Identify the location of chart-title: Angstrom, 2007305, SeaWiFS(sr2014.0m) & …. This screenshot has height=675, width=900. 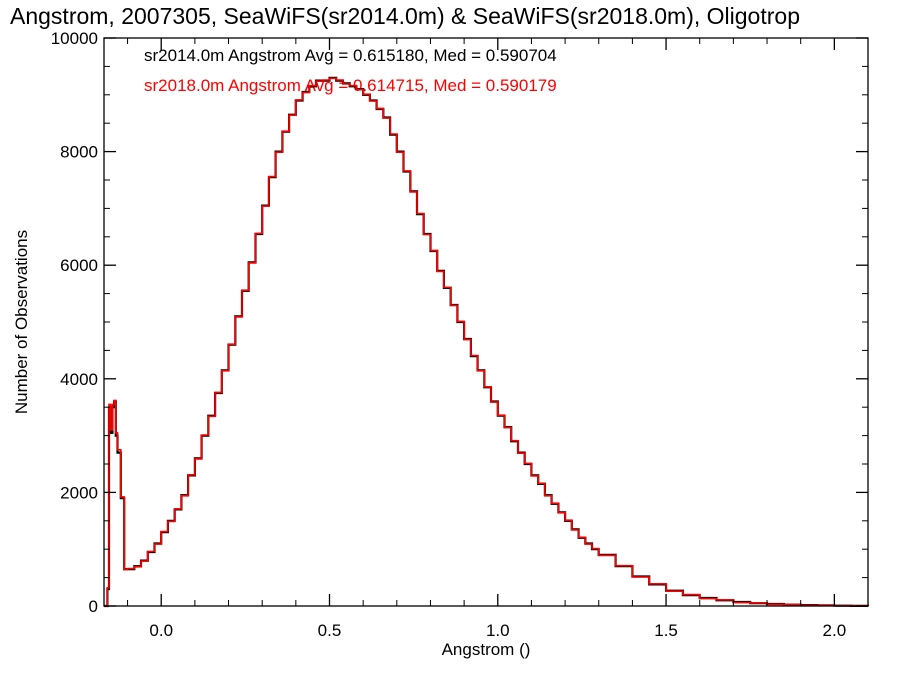
(405, 16).